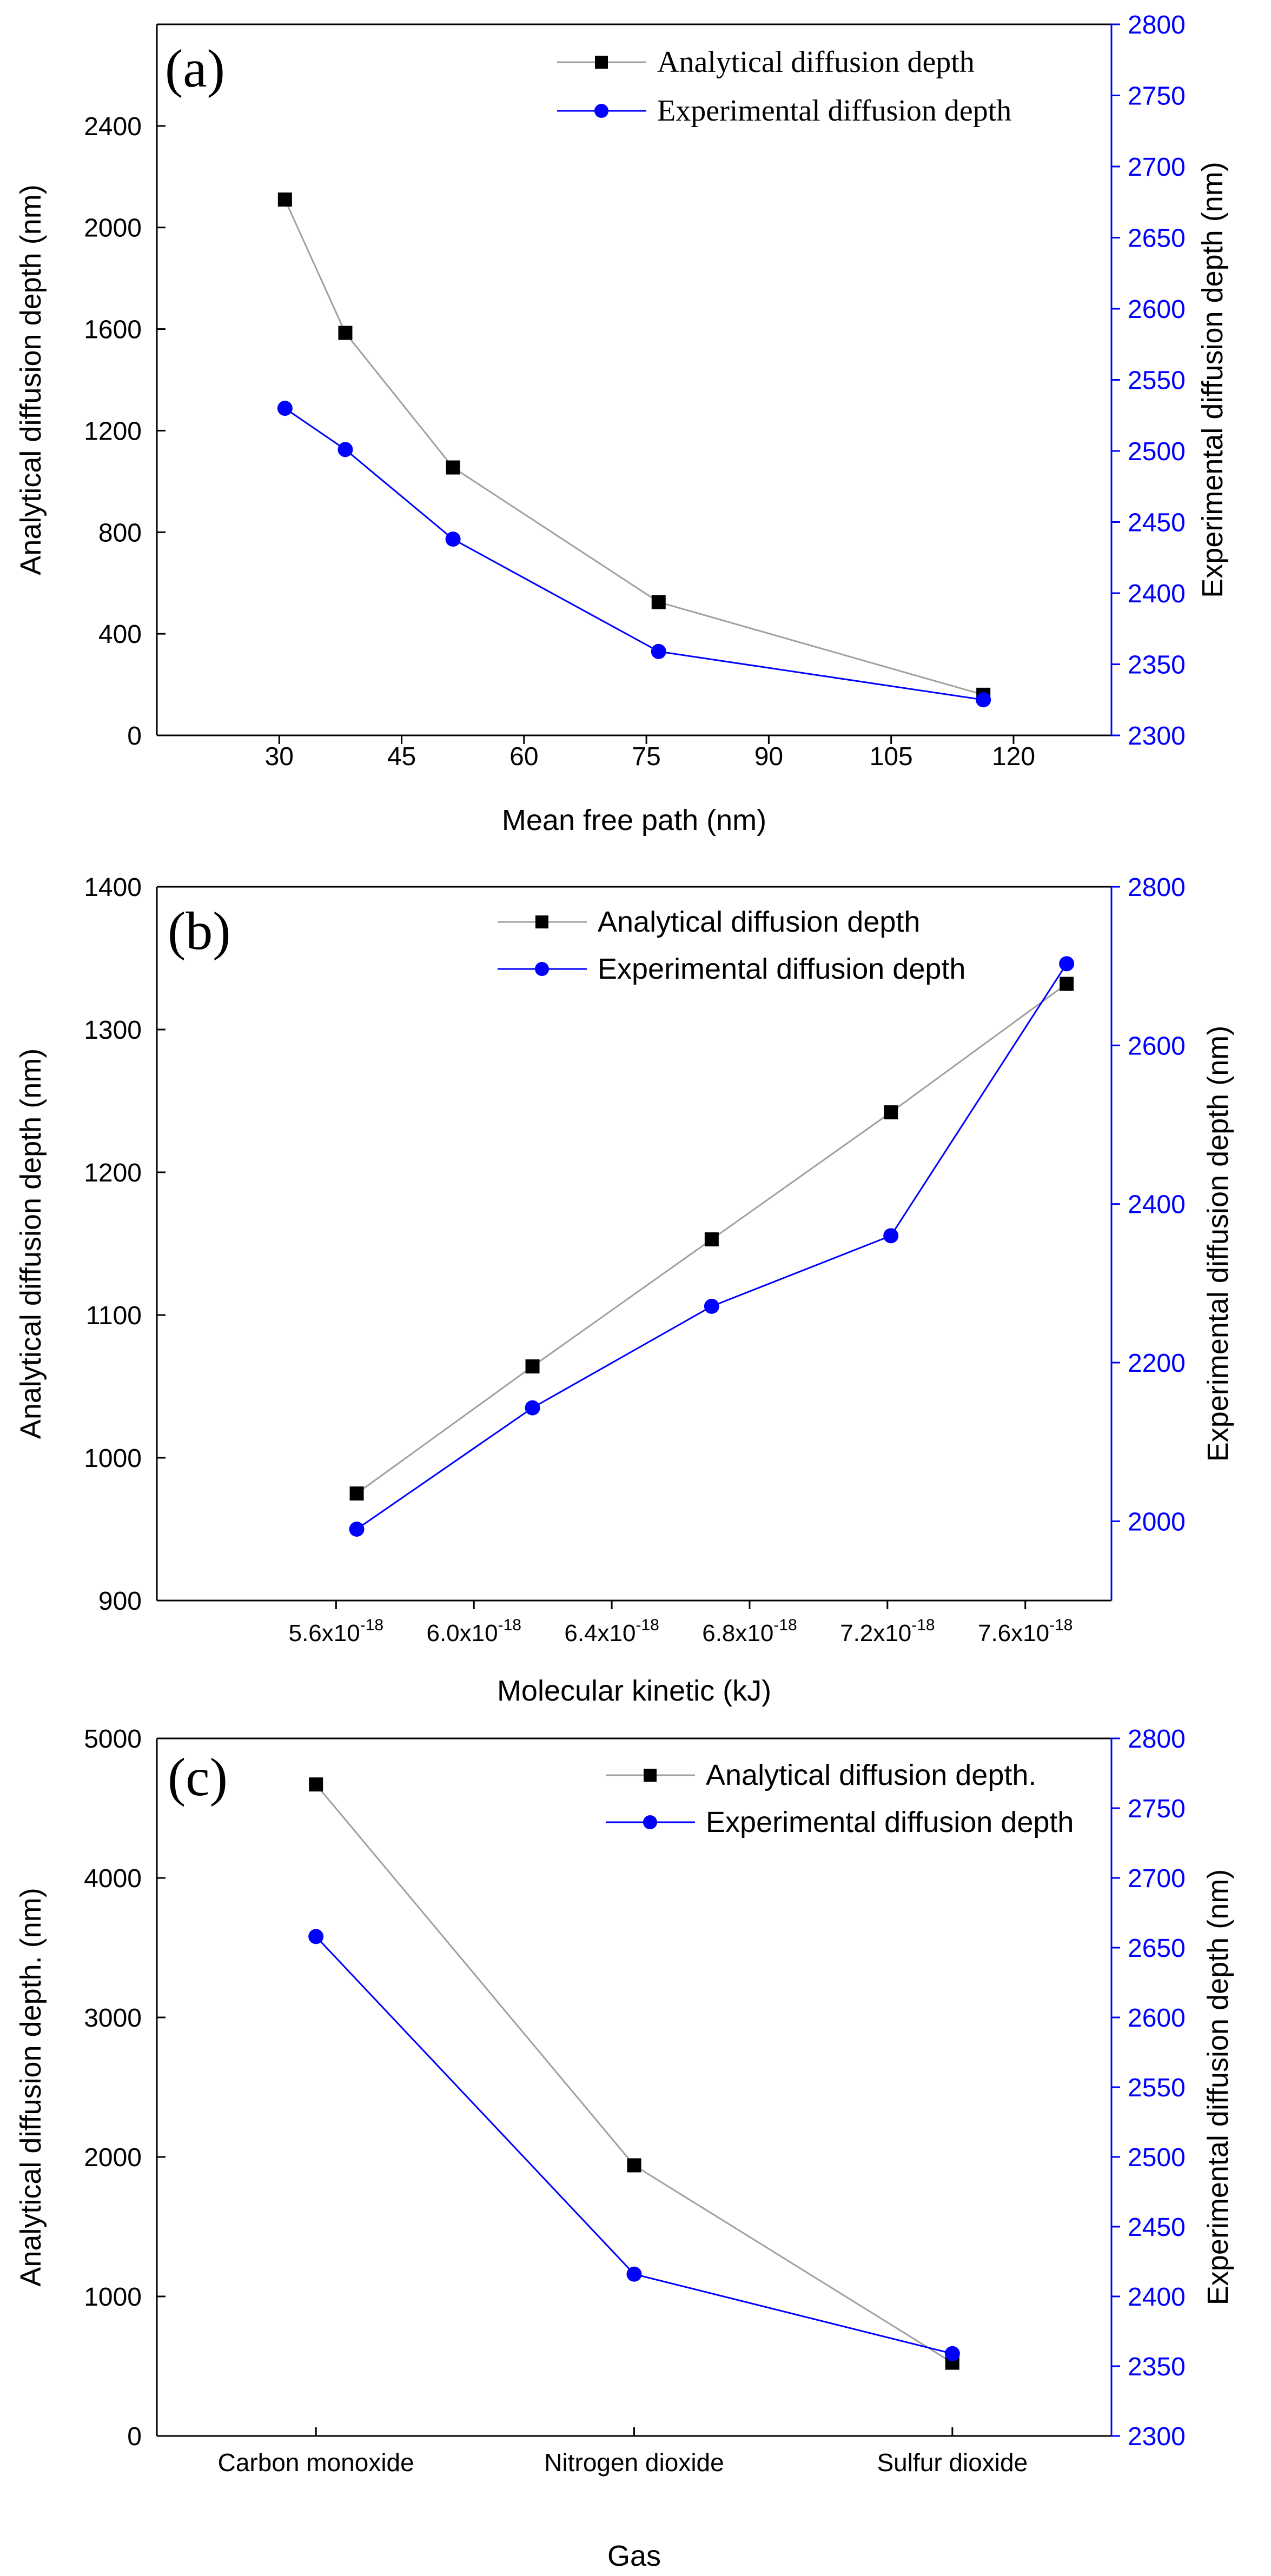  I want to click on panel-label: (c), so click(198, 1777).